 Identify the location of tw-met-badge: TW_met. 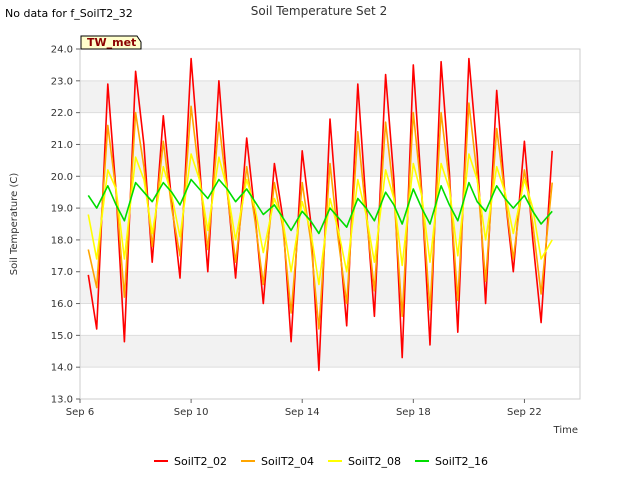
(111, 42).